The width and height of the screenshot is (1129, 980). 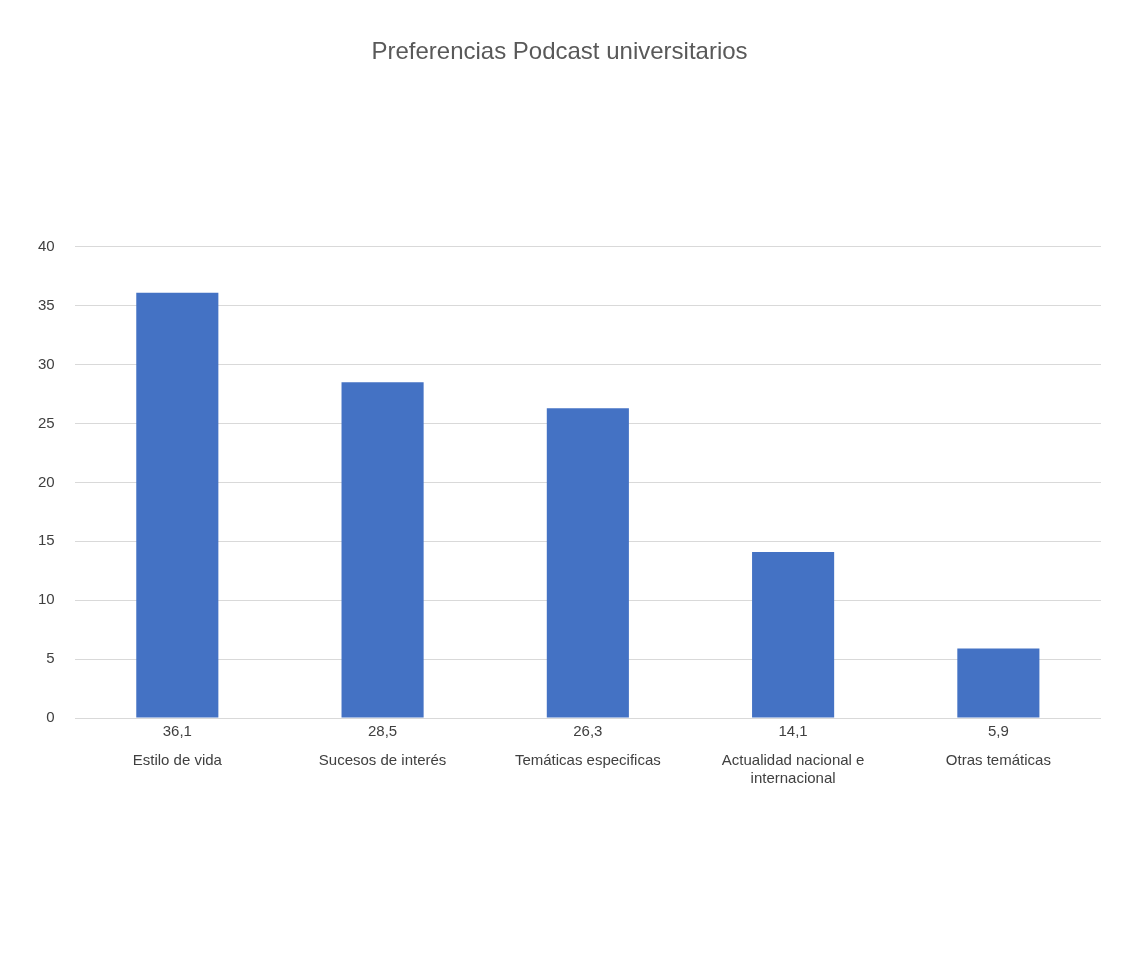 What do you see at coordinates (587, 760) in the screenshot?
I see `x-tick-label: Temáticas especificas` at bounding box center [587, 760].